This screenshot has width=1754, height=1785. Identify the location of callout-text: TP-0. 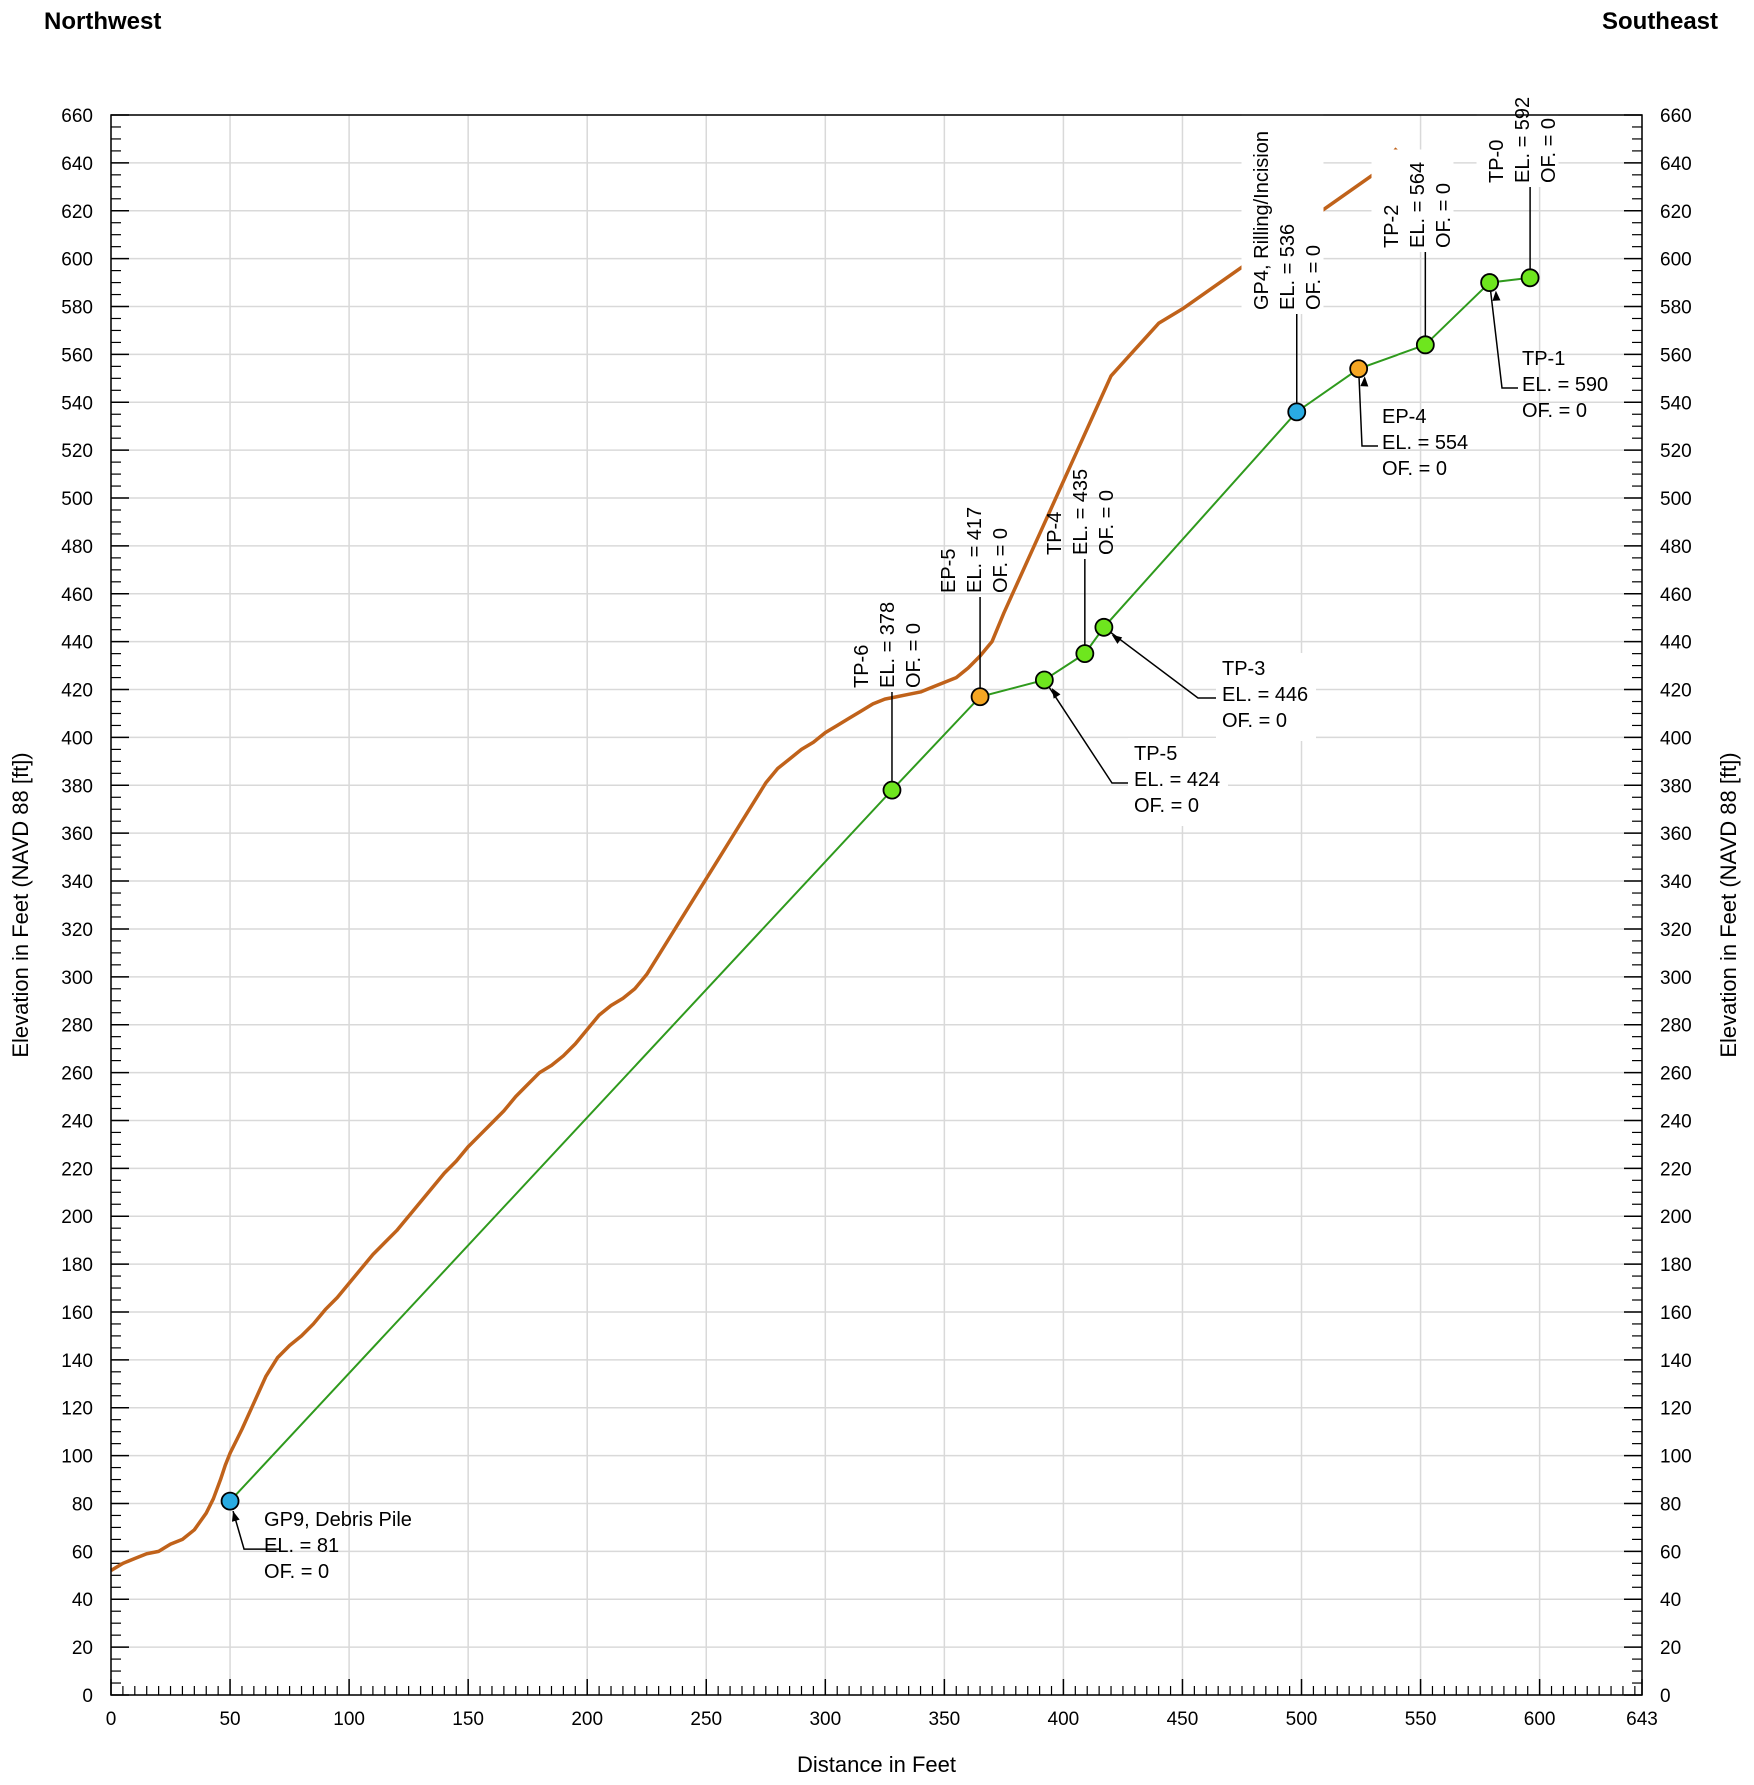
(1497, 161).